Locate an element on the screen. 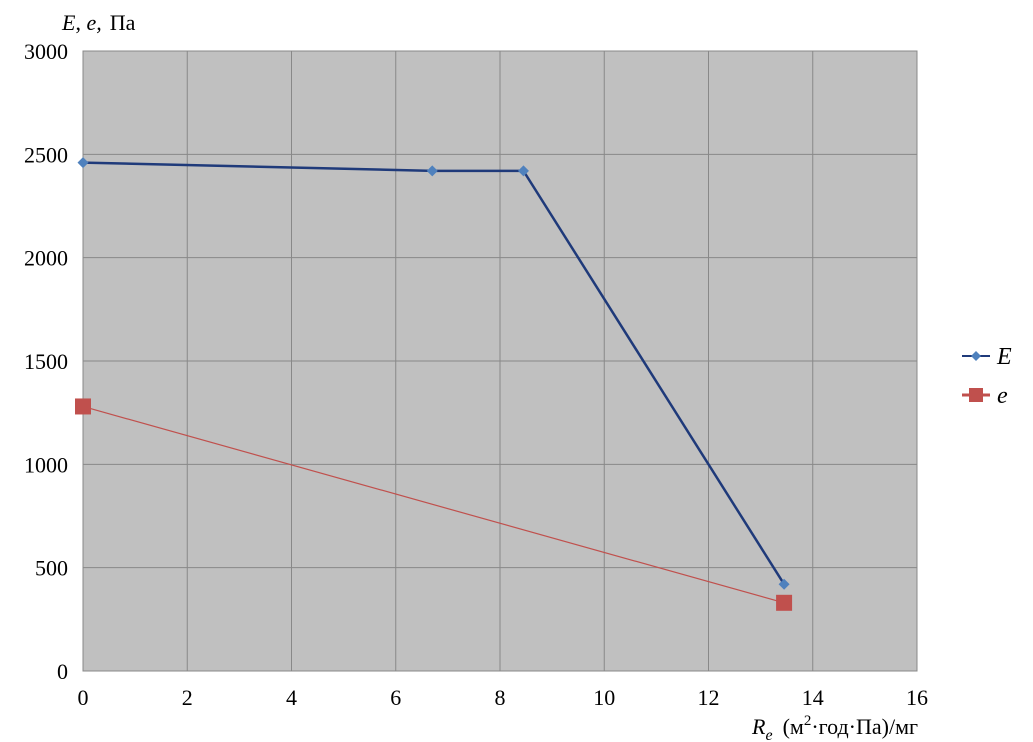 Image resolution: width=1033 pixels, height=742 pixels. y-axis-unit: Па is located at coordinates (123, 22).